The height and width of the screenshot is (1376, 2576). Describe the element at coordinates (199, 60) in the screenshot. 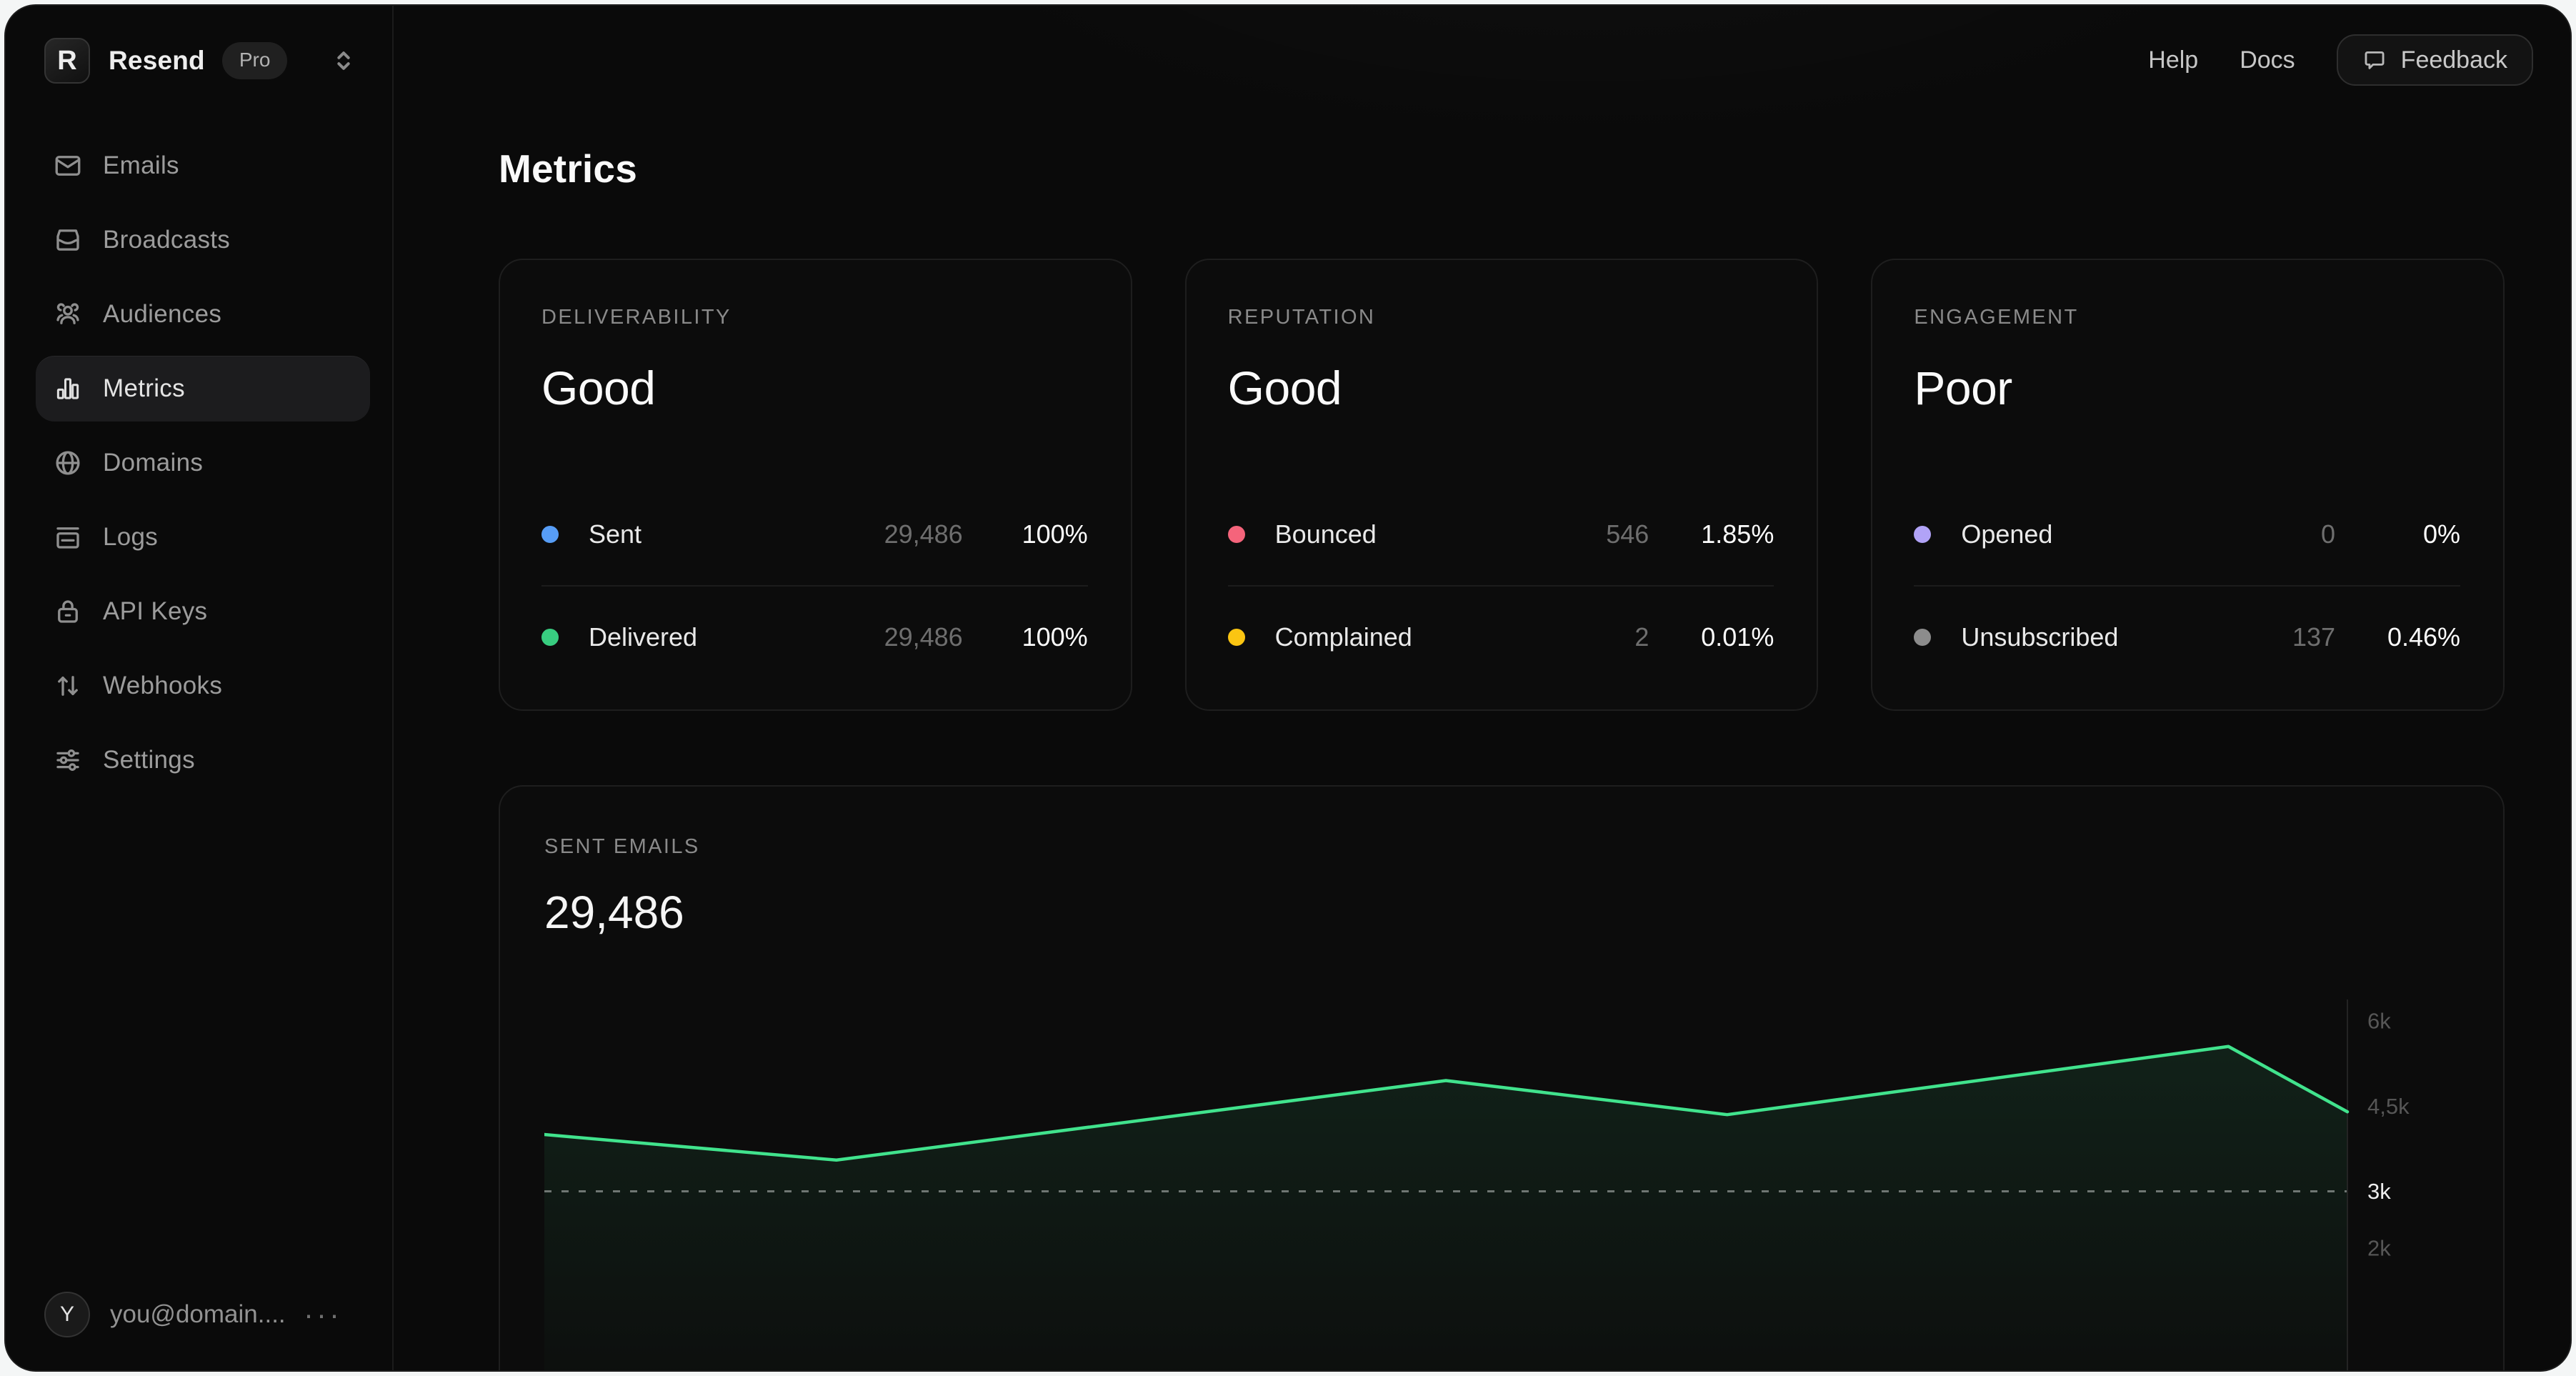

I see `workspace-switcher: R Resend Pro` at that location.